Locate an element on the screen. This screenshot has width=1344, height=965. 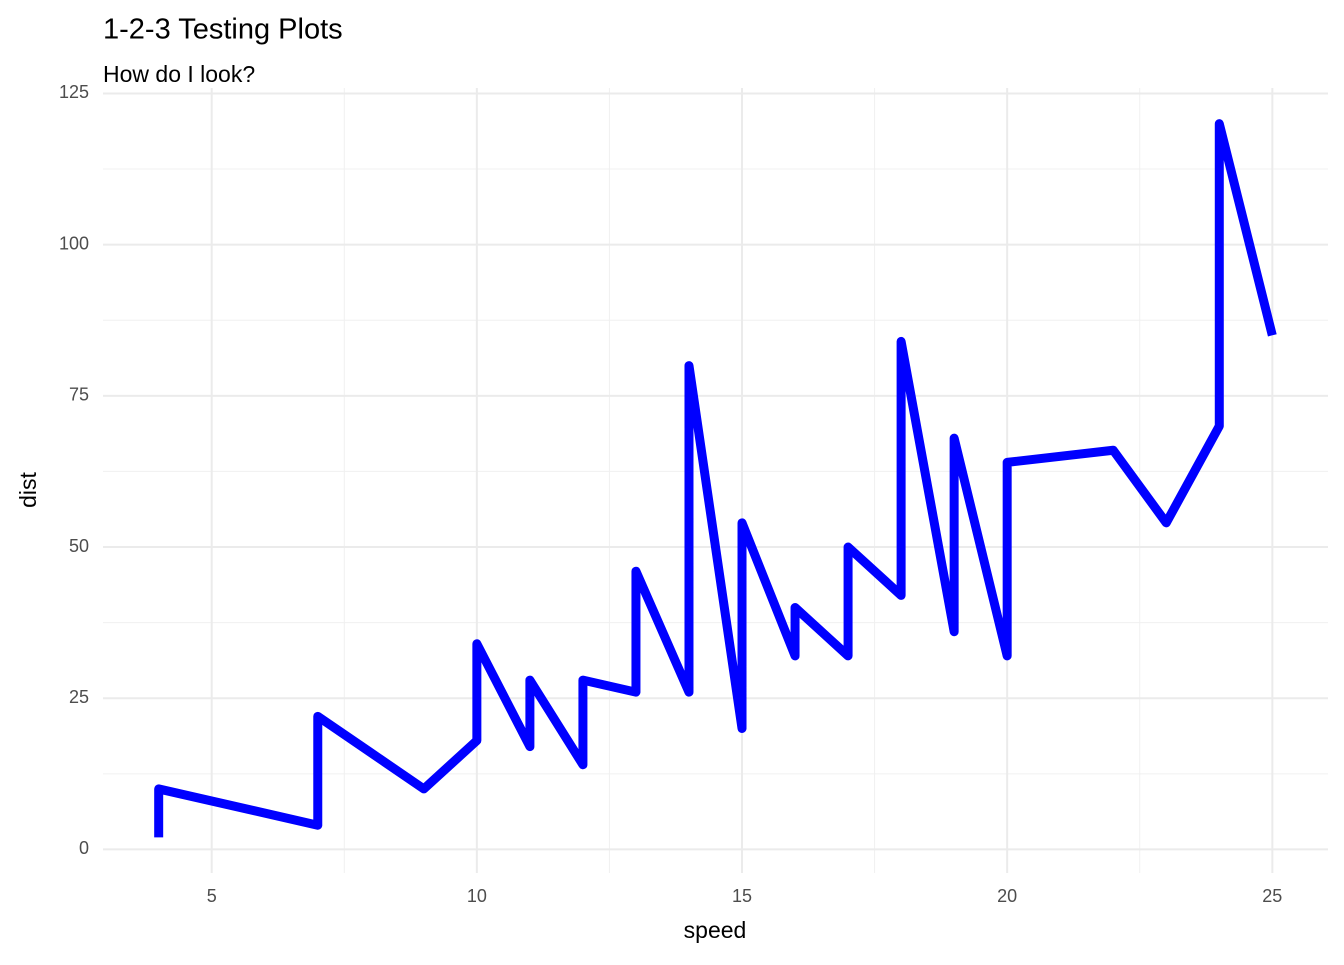
x-tick-label: 25 is located at coordinates (1272, 896).